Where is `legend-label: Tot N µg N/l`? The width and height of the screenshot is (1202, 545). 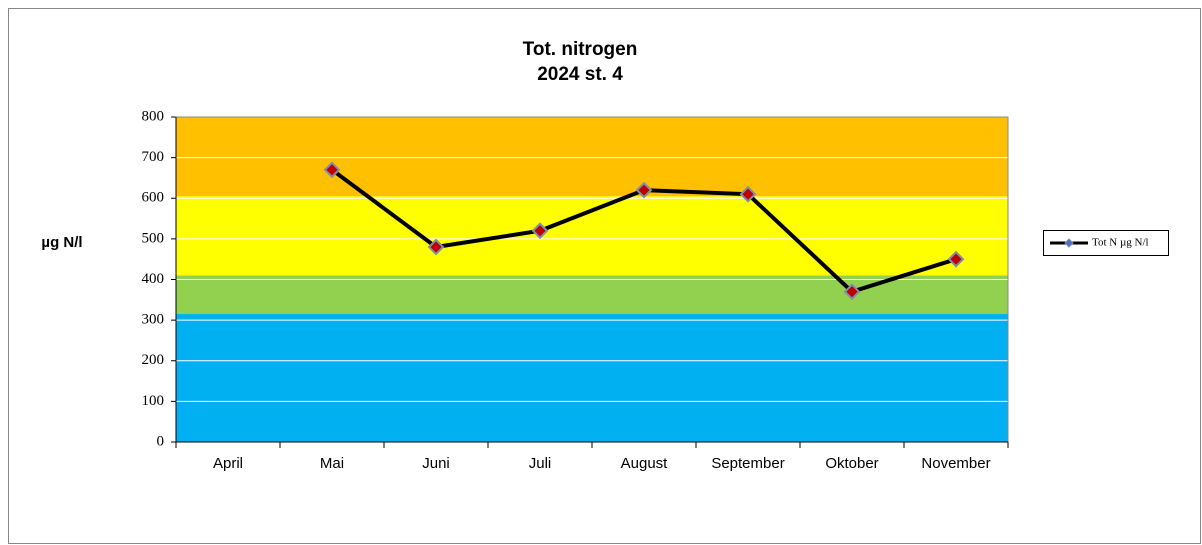
legend-label: Tot N µg N/l is located at coordinates (1120, 243).